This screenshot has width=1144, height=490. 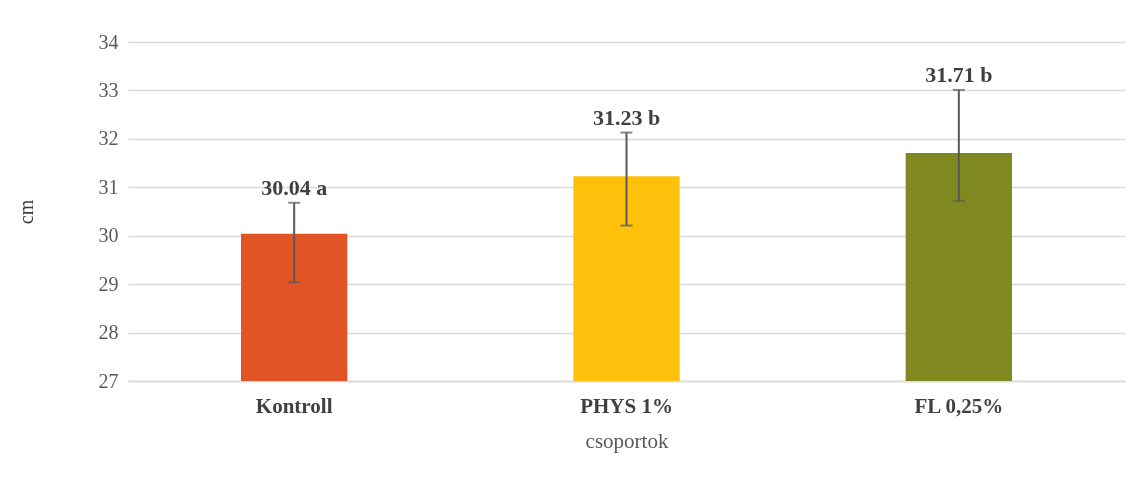 I want to click on y-tick-label: 34, so click(x=108, y=41).